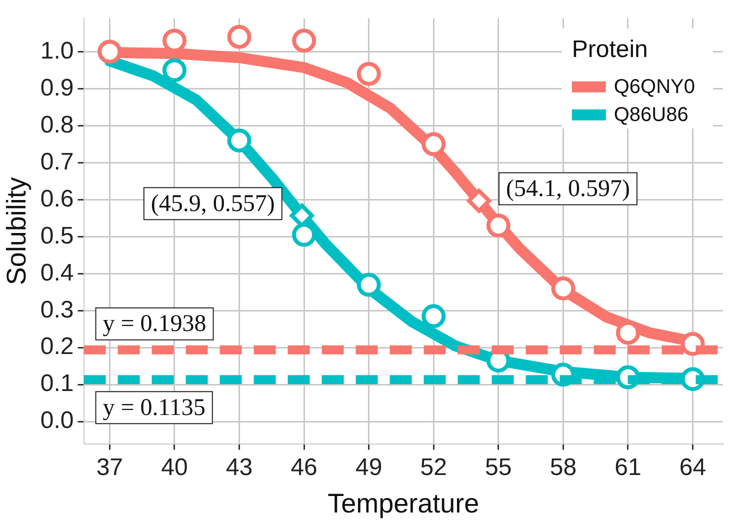 This screenshot has height=523, width=737. Describe the element at coordinates (368, 467) in the screenshot. I see `x-tick-label: 49` at that location.